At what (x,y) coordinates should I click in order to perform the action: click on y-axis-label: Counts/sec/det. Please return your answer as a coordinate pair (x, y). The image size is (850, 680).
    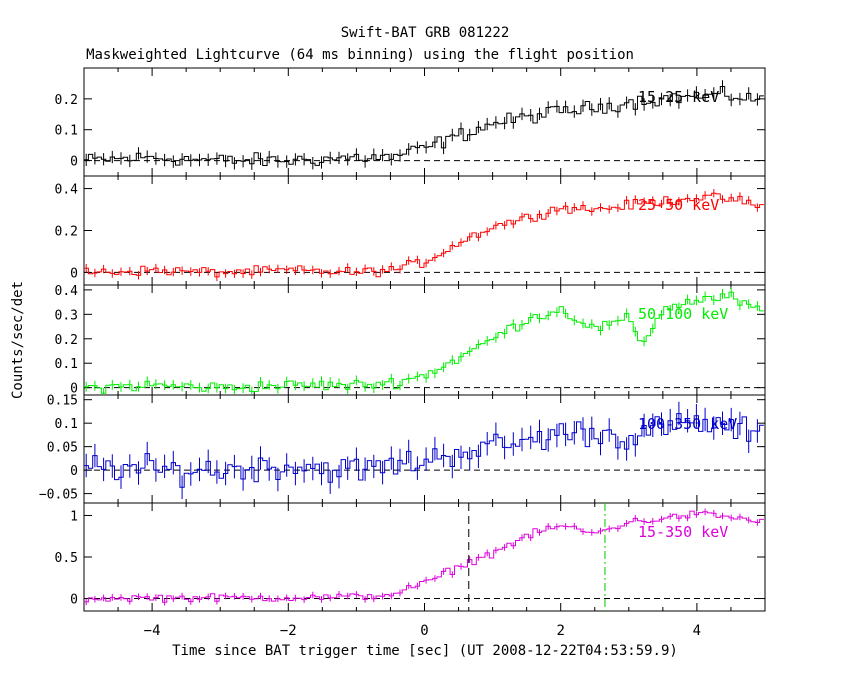
    Looking at the image, I should click on (18, 340).